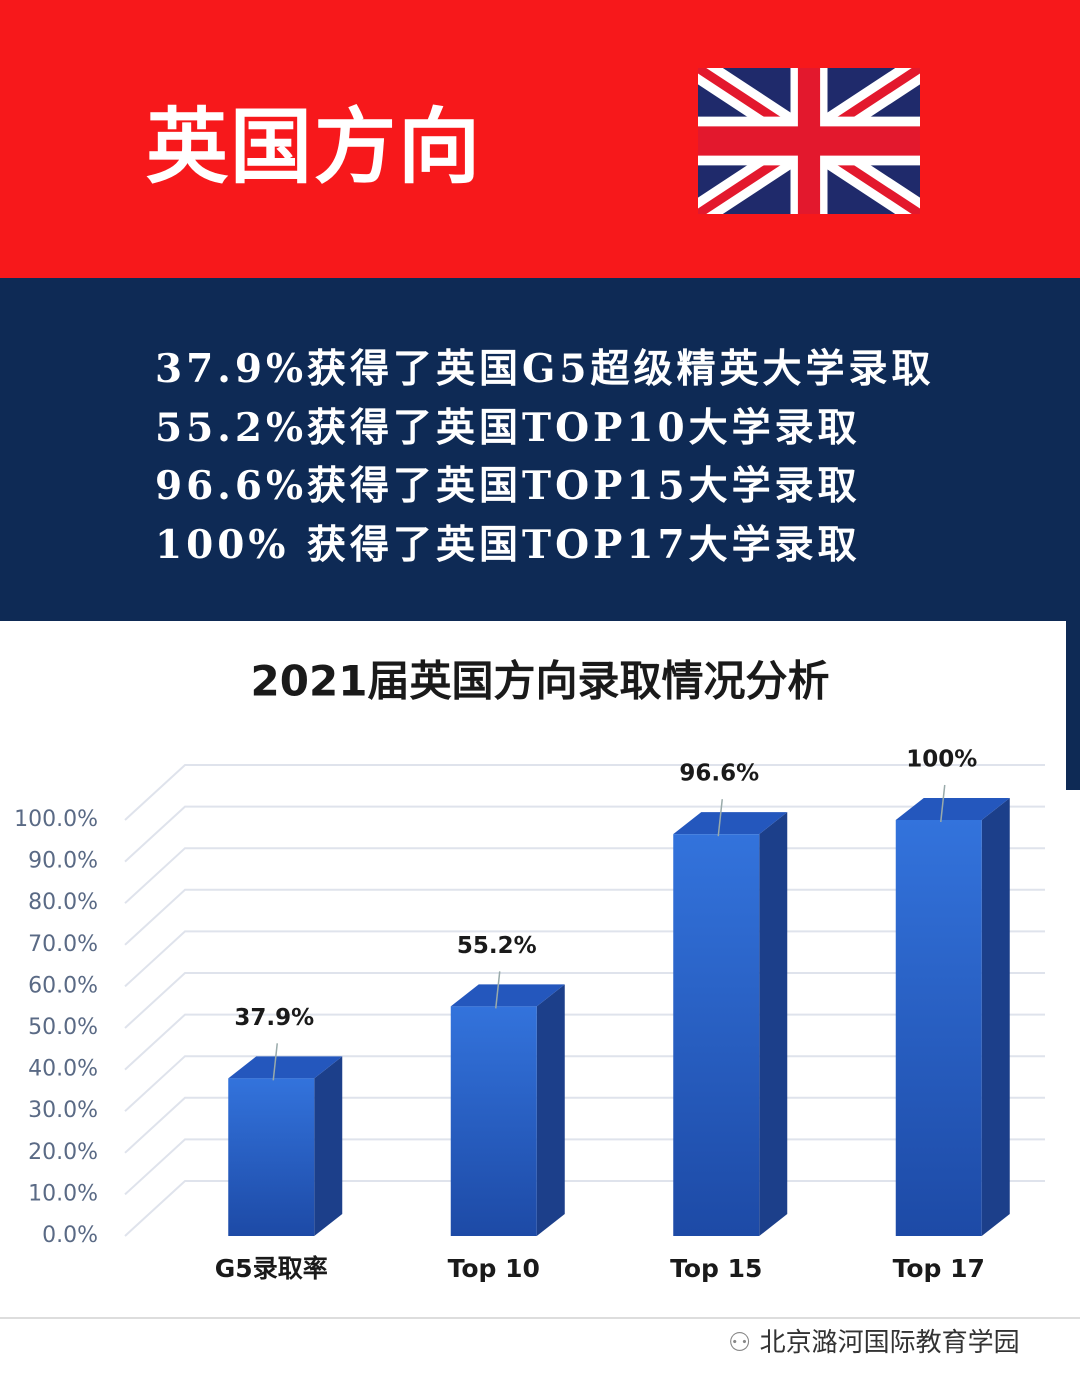 This screenshot has width=1080, height=1392. I want to click on chart-title: 2021届英国方向录取情况分析, so click(540, 681).